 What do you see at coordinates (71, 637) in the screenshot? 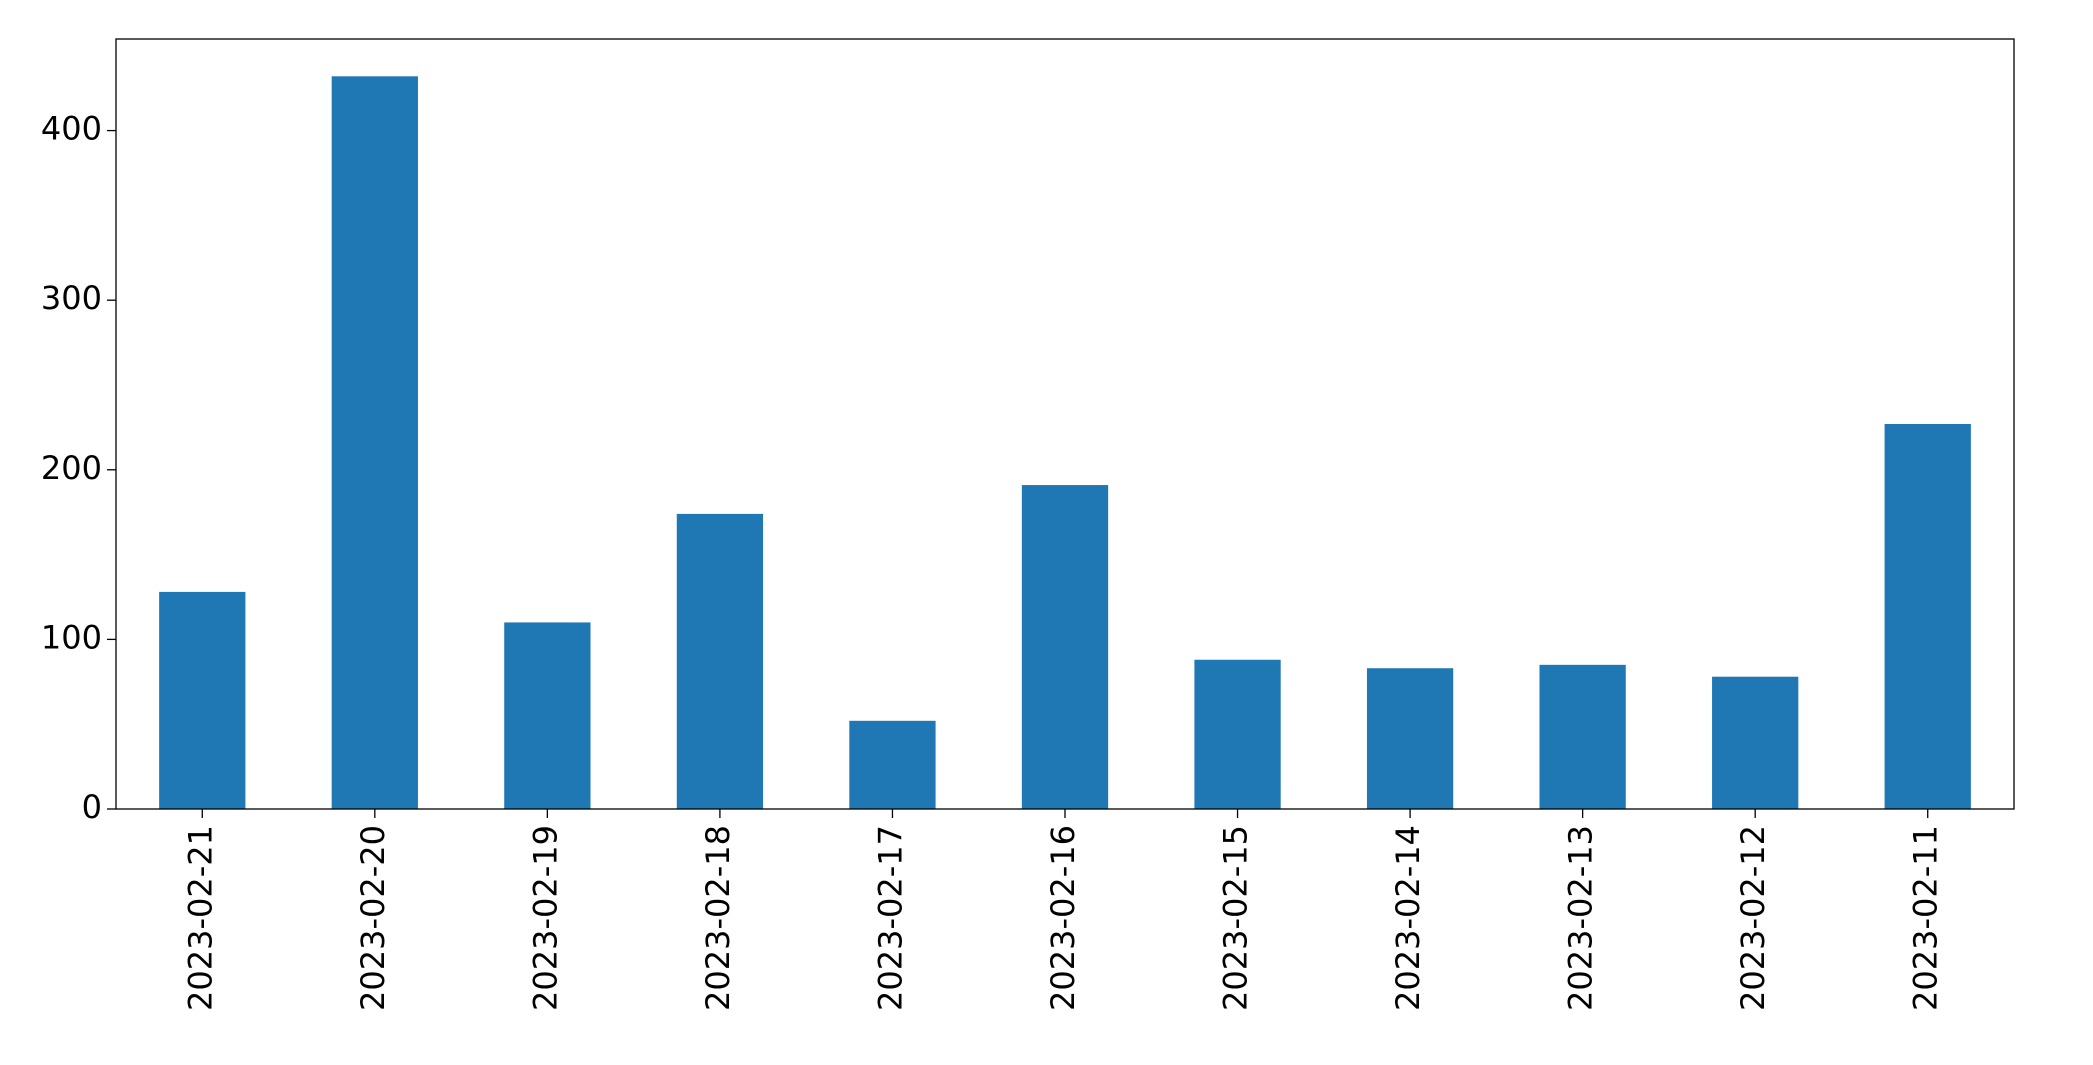
I see `y-tick-label: 100` at bounding box center [71, 637].